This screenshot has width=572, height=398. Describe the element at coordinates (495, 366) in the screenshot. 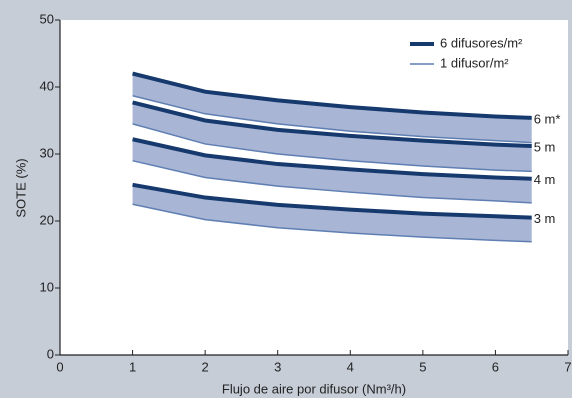

I see `x-tick-label: 6` at that location.